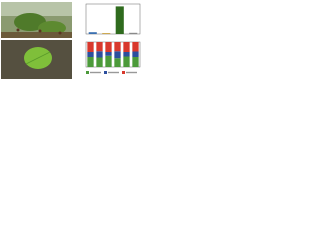  I want to click on photo-leaf, so click(36, 59).